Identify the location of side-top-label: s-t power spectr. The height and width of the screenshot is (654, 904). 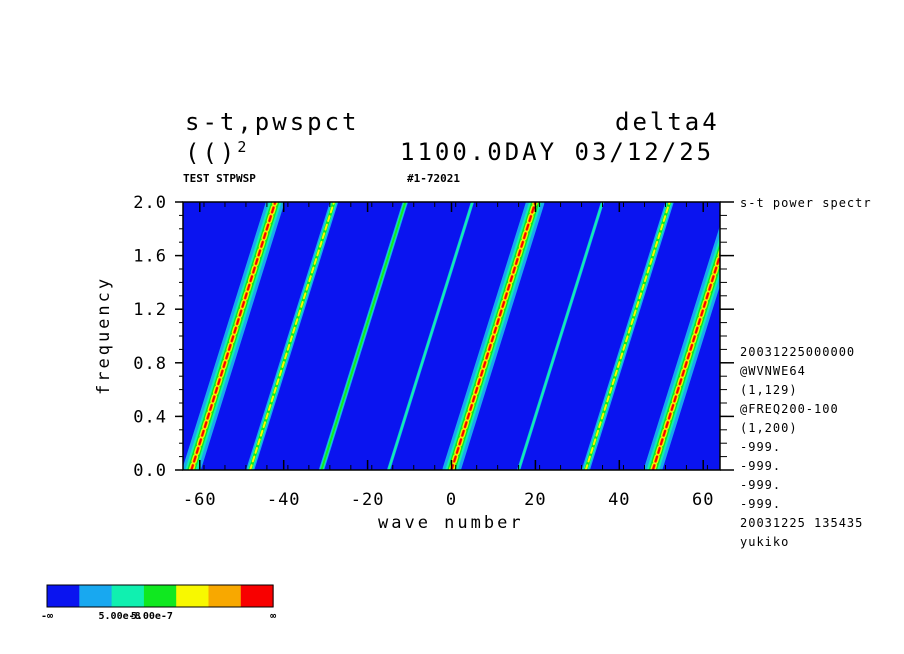
(806, 203).